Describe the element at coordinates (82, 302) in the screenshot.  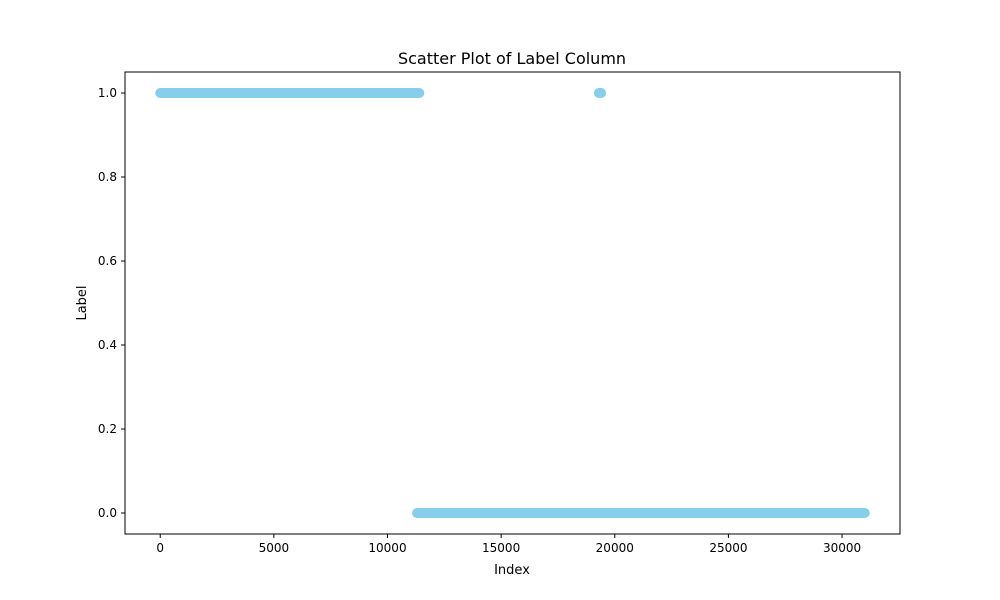
I see `y-axis-label: Label` at that location.